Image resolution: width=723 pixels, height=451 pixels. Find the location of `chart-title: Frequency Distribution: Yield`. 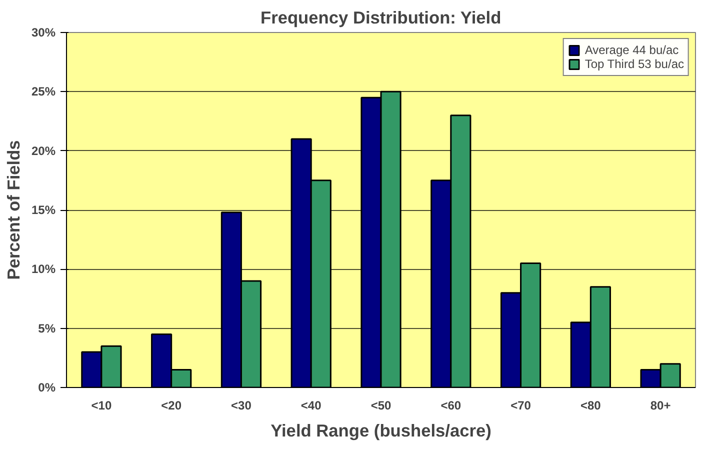

chart-title: Frequency Distribution: Yield is located at coordinates (381, 18).